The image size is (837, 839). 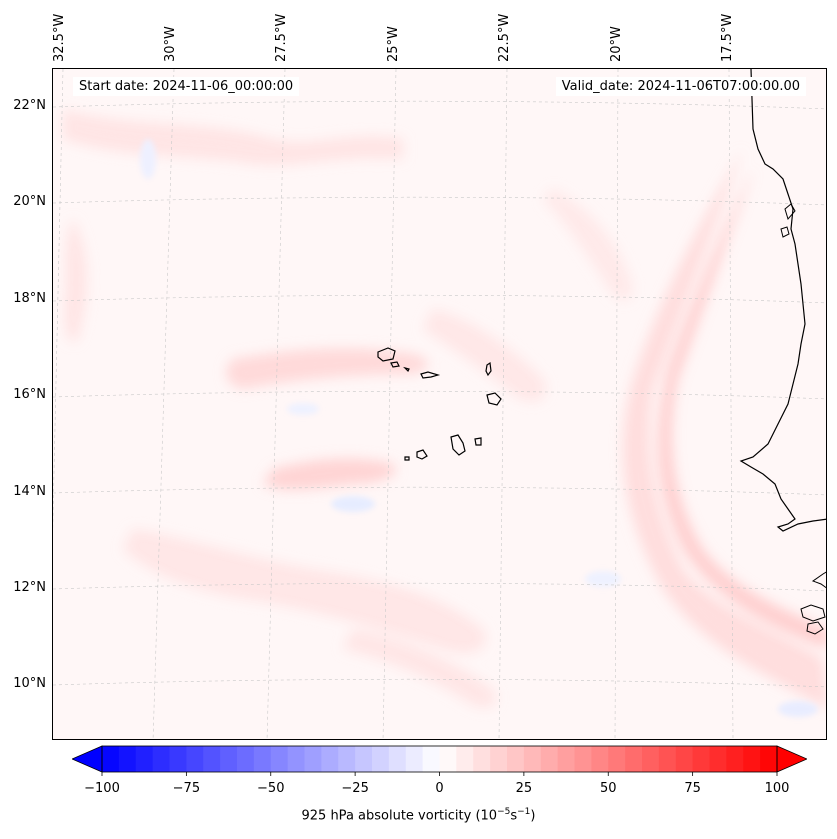 I want to click on island-sao-nicolau, so click(x=430, y=375).